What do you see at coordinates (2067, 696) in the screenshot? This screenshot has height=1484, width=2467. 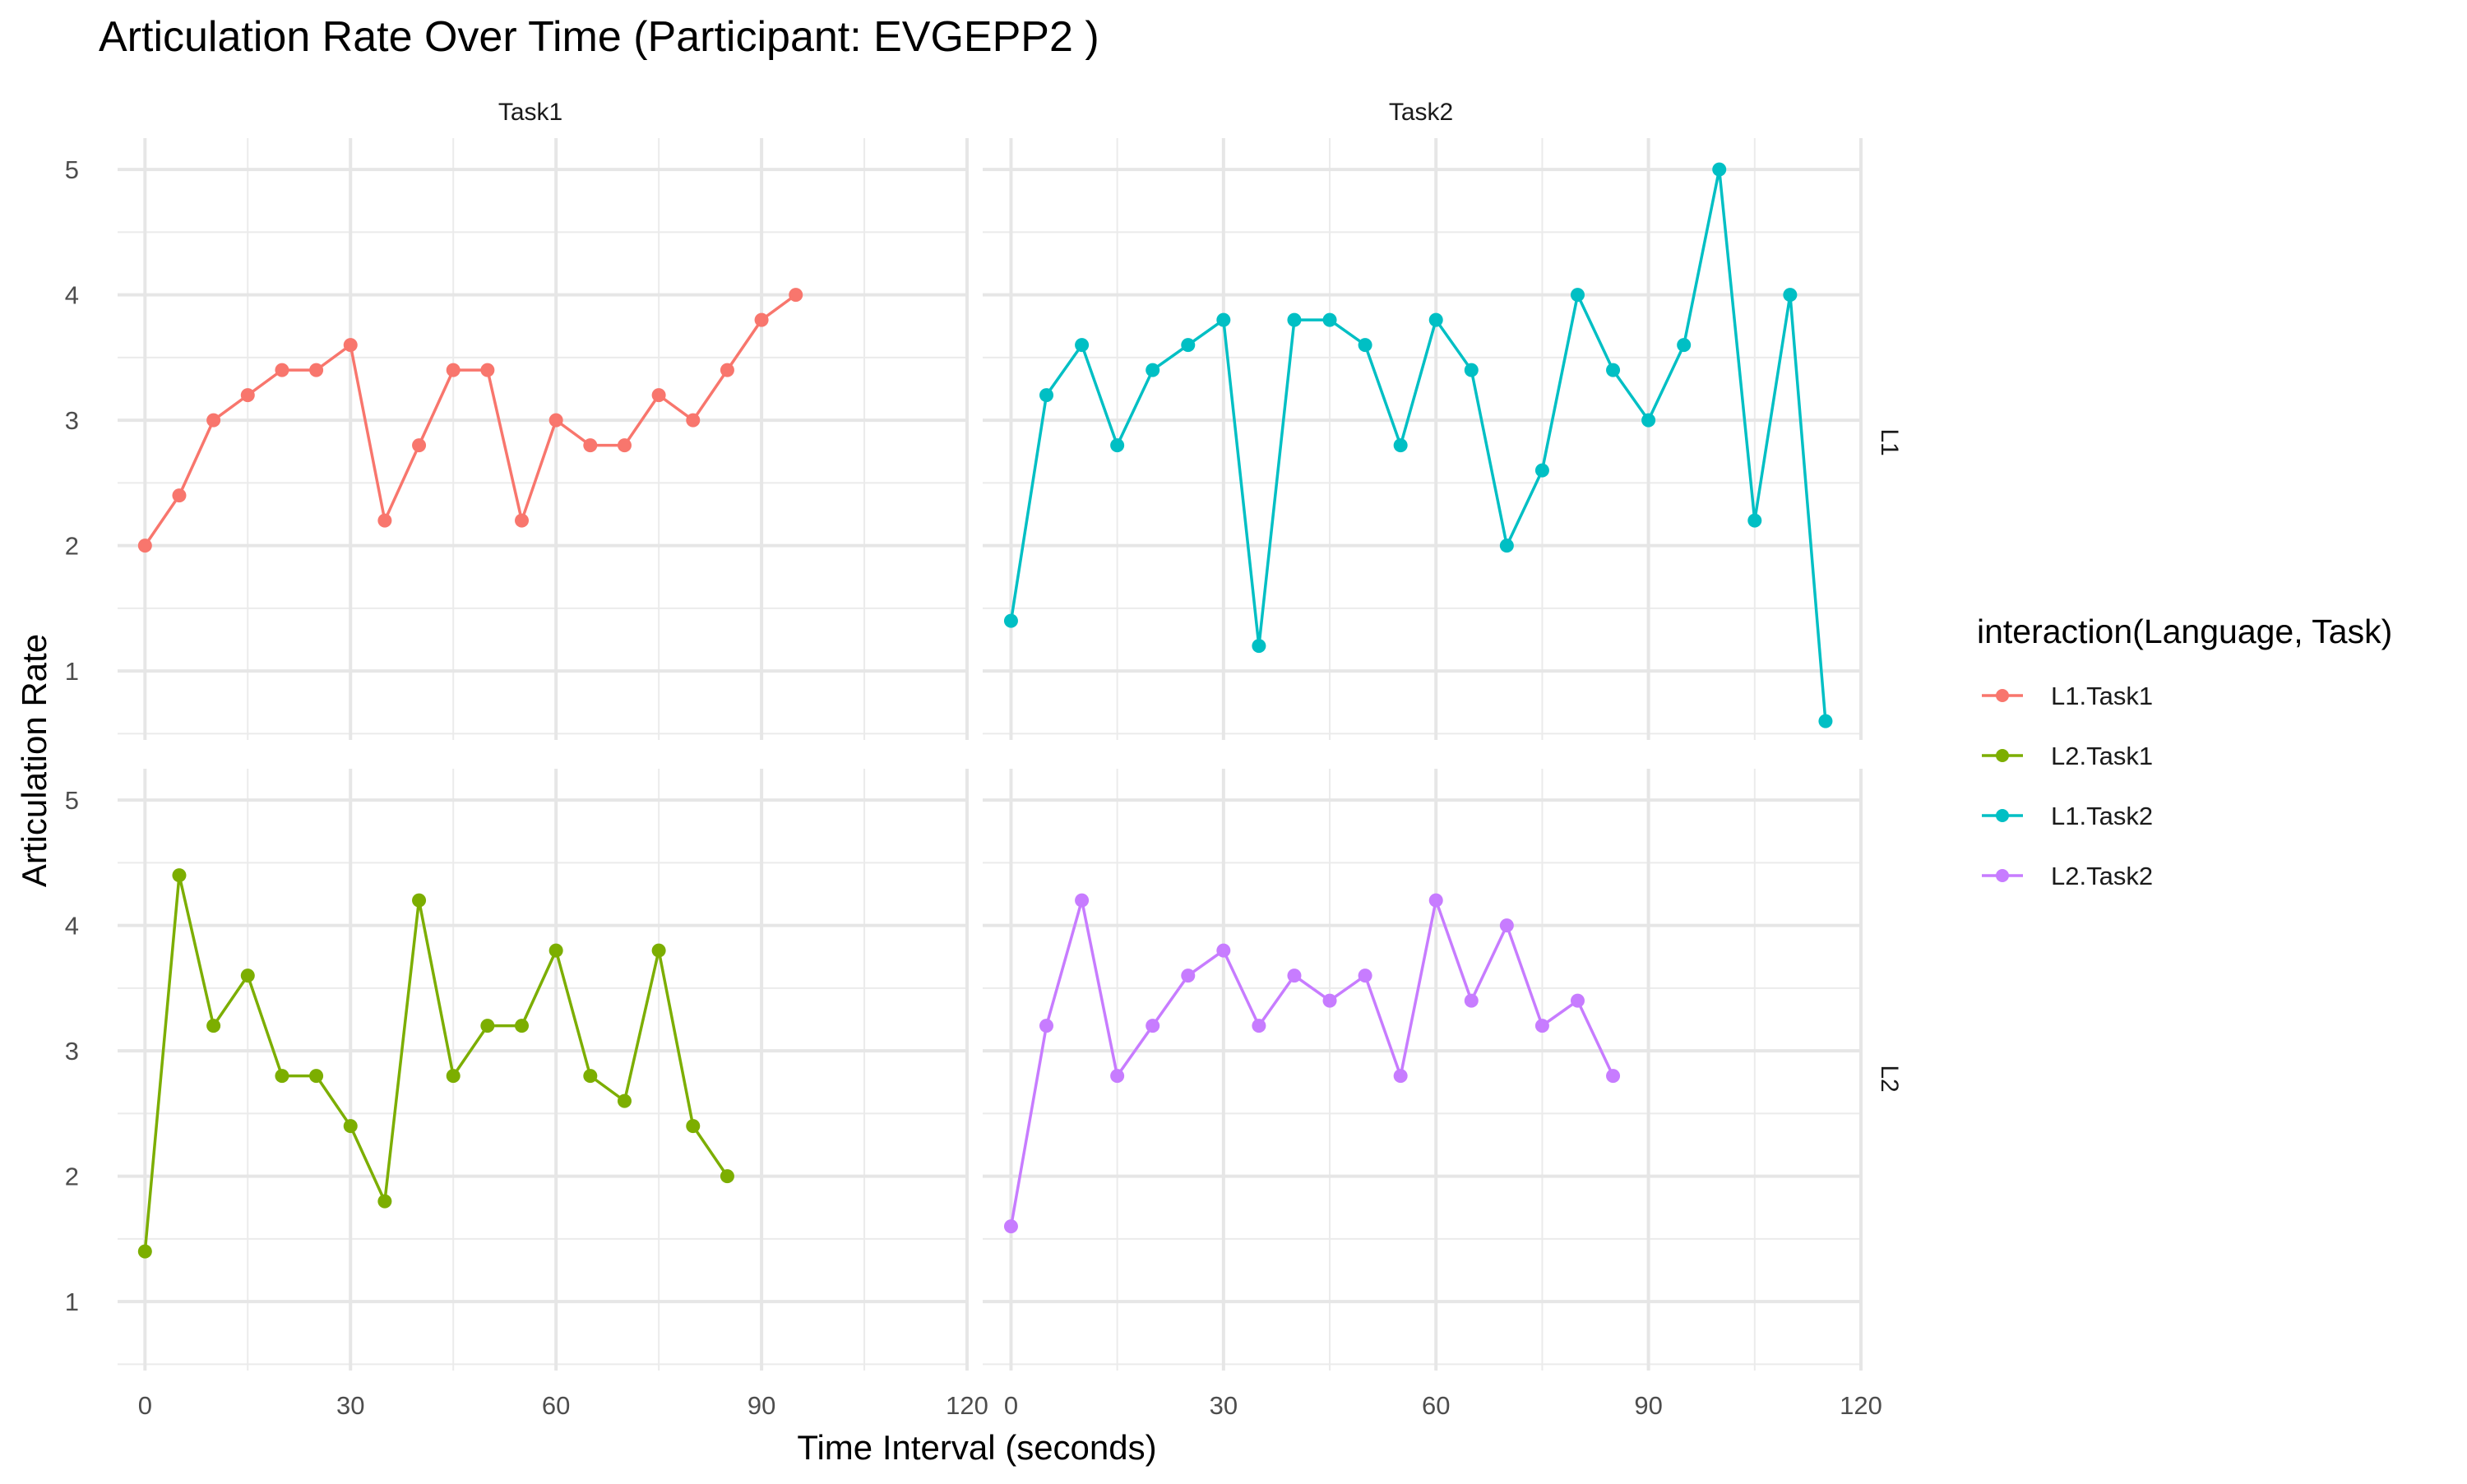 I see `legend-entry-l1-task1: L1.Task1` at bounding box center [2067, 696].